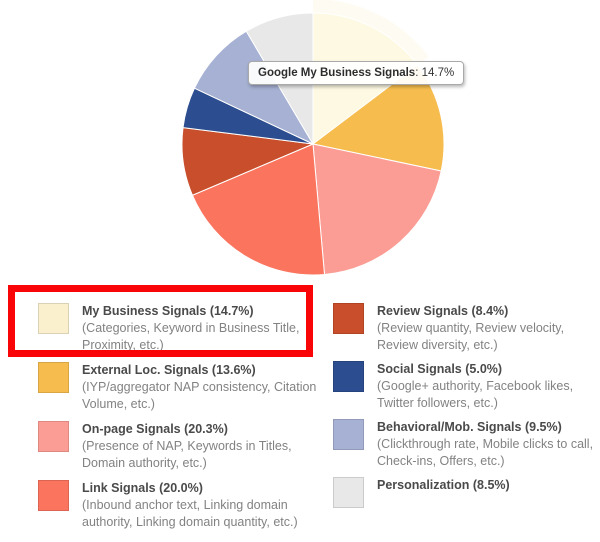  I want to click on legend-item-label: Link Signals (20.0%), so click(142, 488).